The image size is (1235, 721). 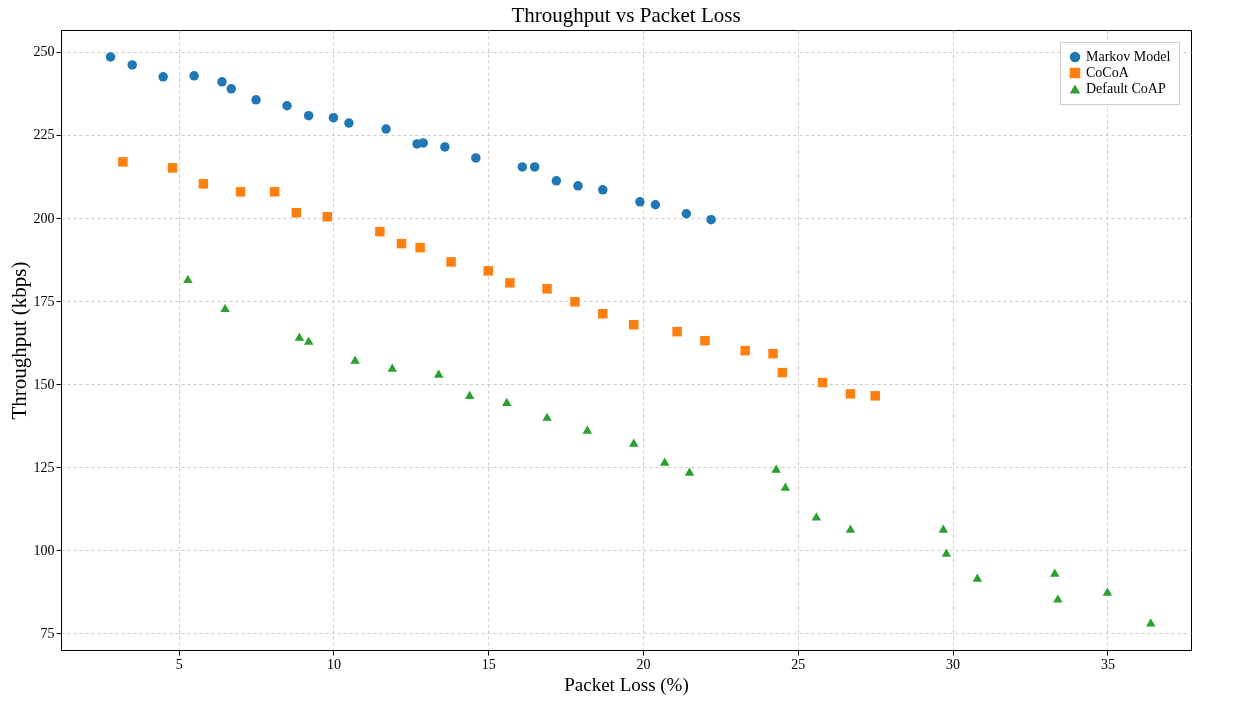 I want to click on y-tick-label: 75, so click(x=47, y=633).